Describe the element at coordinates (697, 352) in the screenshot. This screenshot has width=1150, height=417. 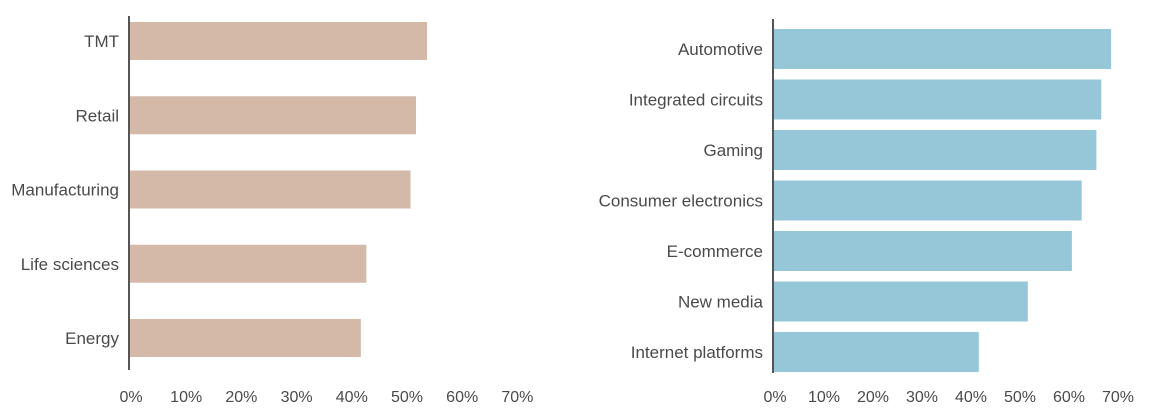
I see `category-label: Internet platforms` at that location.